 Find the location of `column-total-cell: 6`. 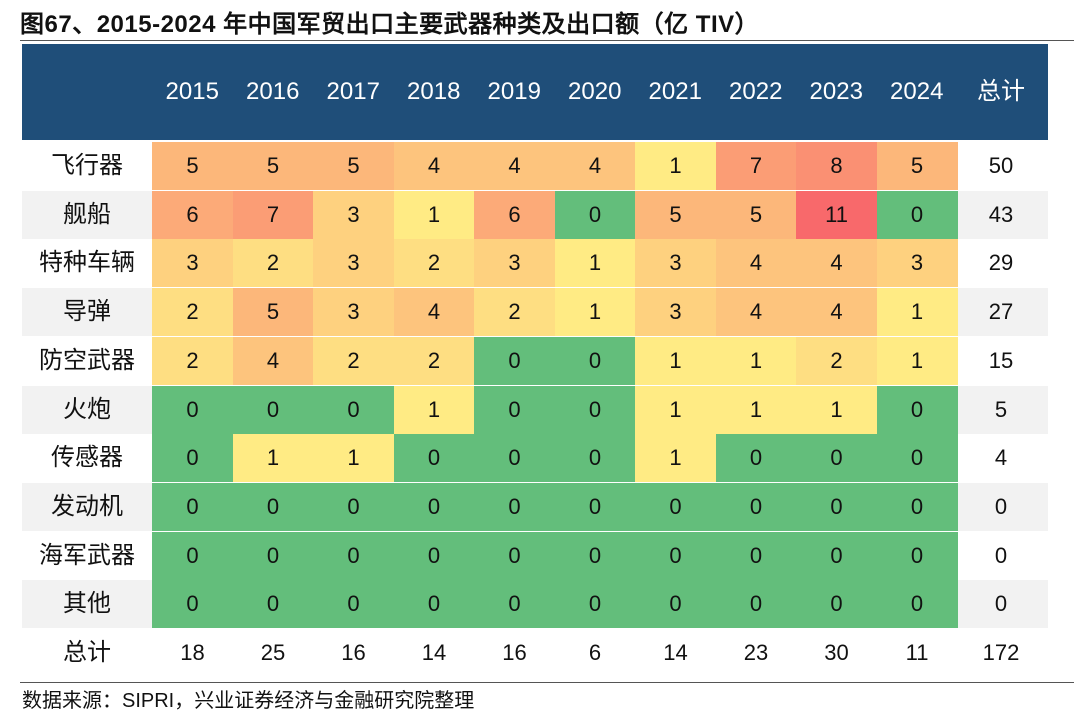

column-total-cell: 6 is located at coordinates (595, 652).